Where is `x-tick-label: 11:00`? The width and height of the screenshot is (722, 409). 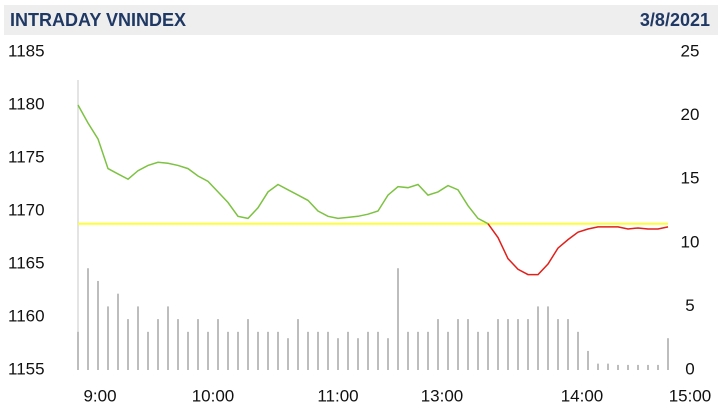
x-tick-label: 11:00 is located at coordinates (337, 395).